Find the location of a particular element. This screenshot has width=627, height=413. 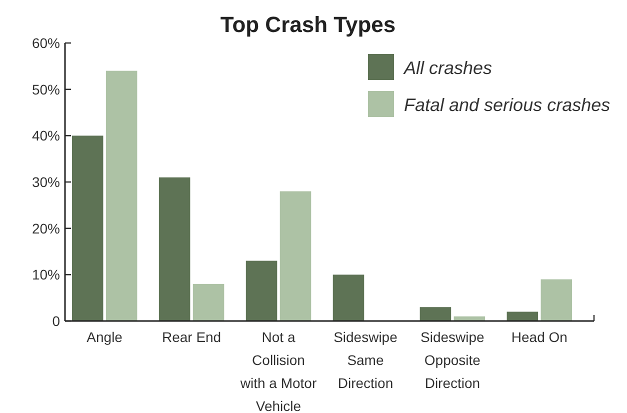

y-tick-label: 50% is located at coordinates (46, 89).